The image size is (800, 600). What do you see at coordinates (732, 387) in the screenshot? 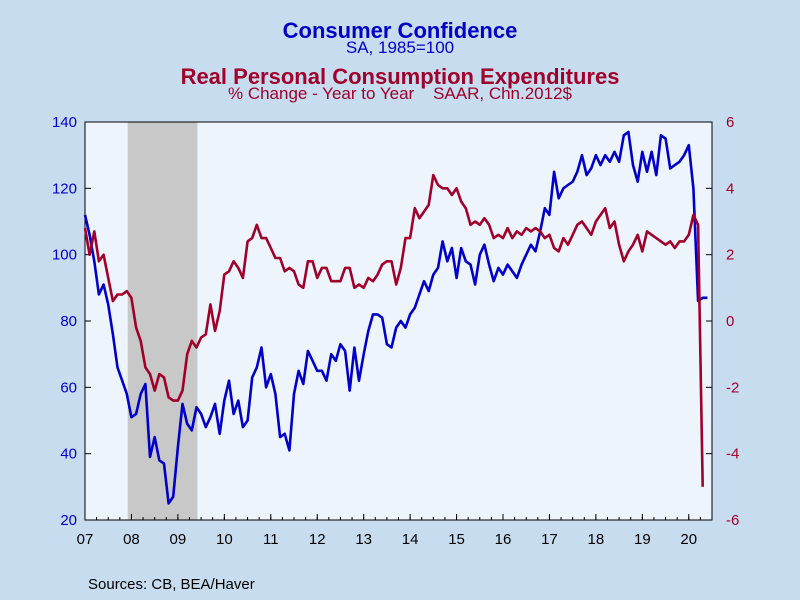
I see `right-axis-tick-label: -2` at bounding box center [732, 387].